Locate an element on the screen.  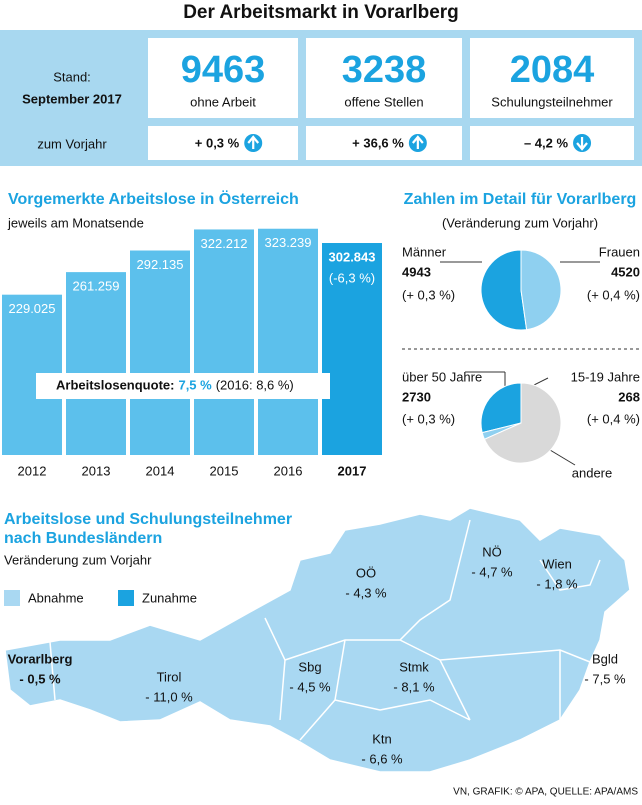
bar-title: Vorgemerkte Arbeitslose in Österreich is located at coordinates (153, 198).